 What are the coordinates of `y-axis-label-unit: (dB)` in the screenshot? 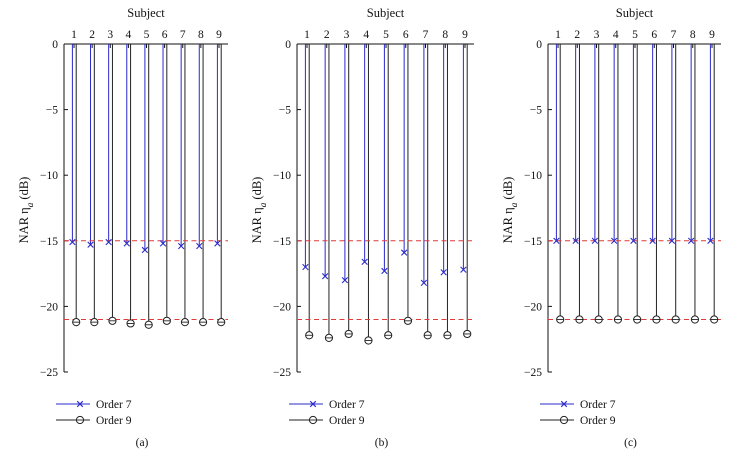 It's located at (24, 188).